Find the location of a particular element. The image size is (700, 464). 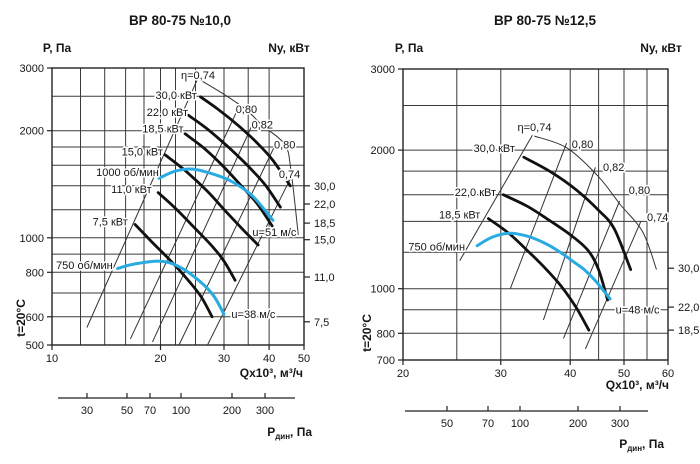

peripheral-speed-label: u=51 м/с is located at coordinates (274, 233).